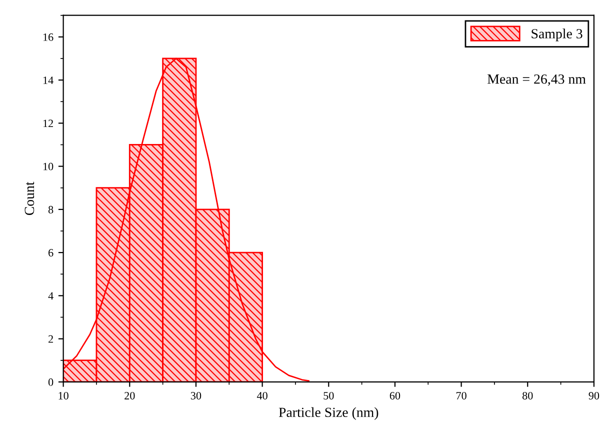 Image resolution: width=603 pixels, height=439 pixels. I want to click on legend-label: Sample 3, so click(557, 35).